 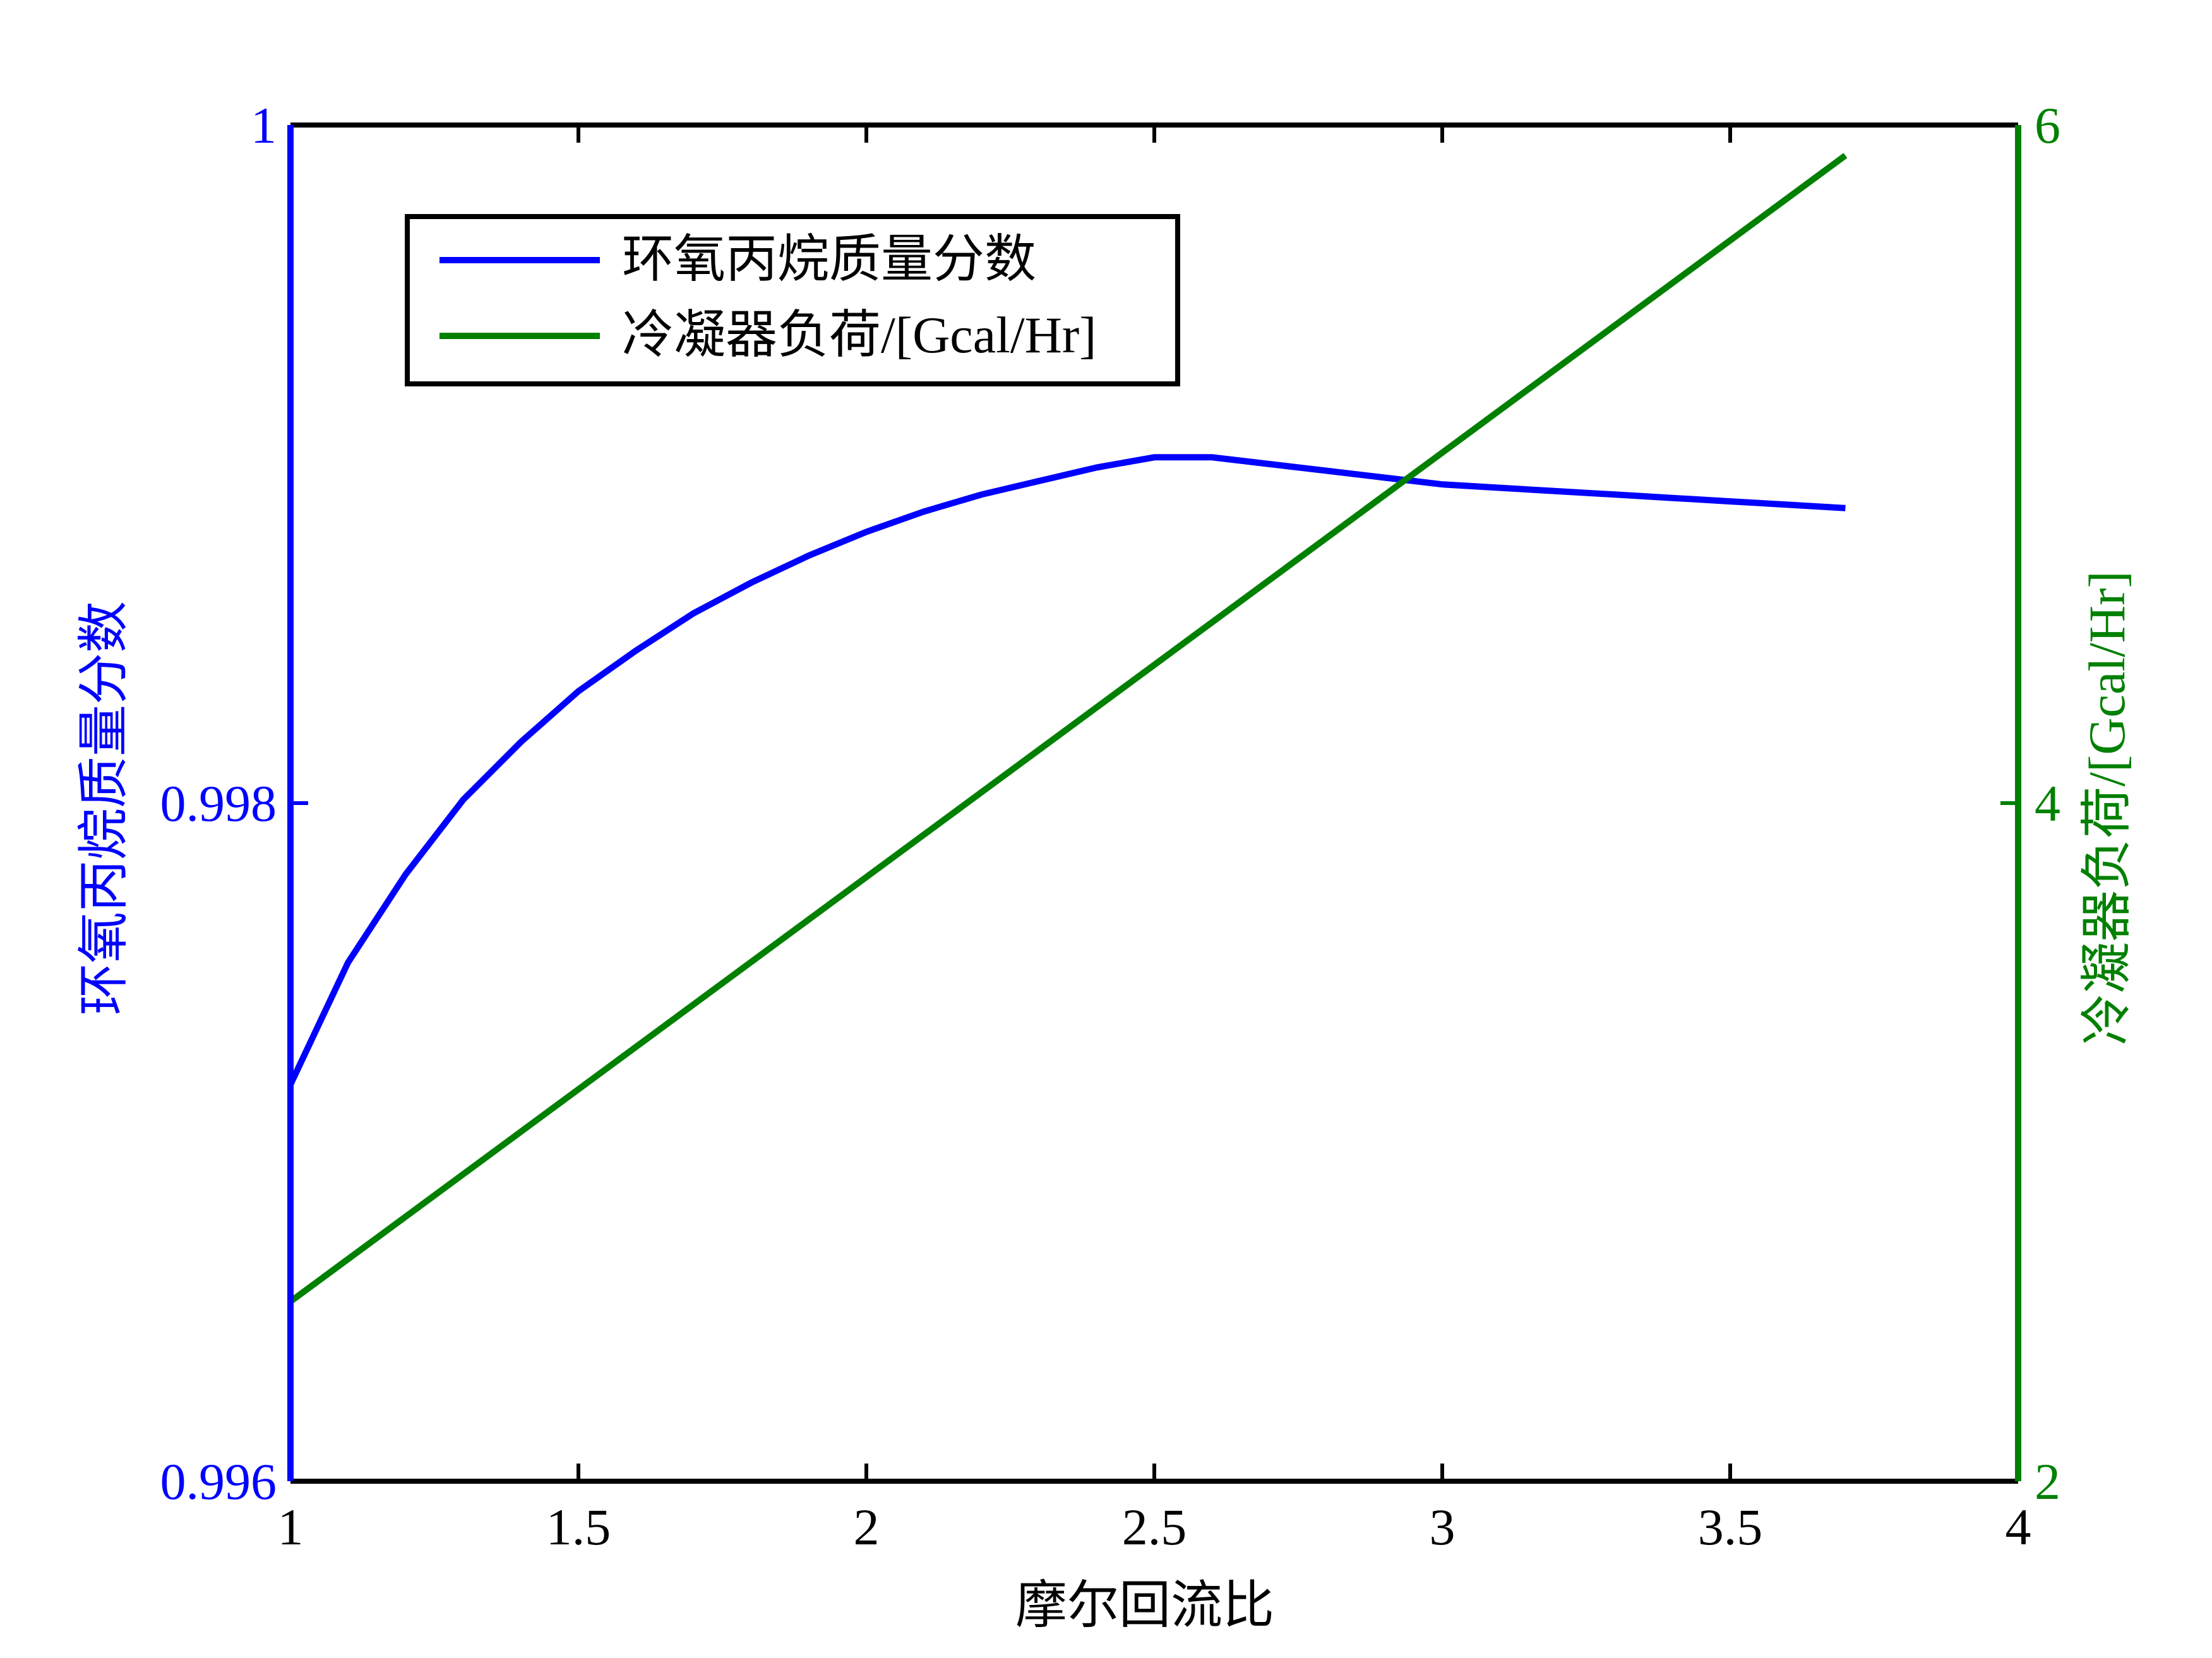 What do you see at coordinates (1144, 1605) in the screenshot?
I see `x-axis-label: 摩尔回流比` at bounding box center [1144, 1605].